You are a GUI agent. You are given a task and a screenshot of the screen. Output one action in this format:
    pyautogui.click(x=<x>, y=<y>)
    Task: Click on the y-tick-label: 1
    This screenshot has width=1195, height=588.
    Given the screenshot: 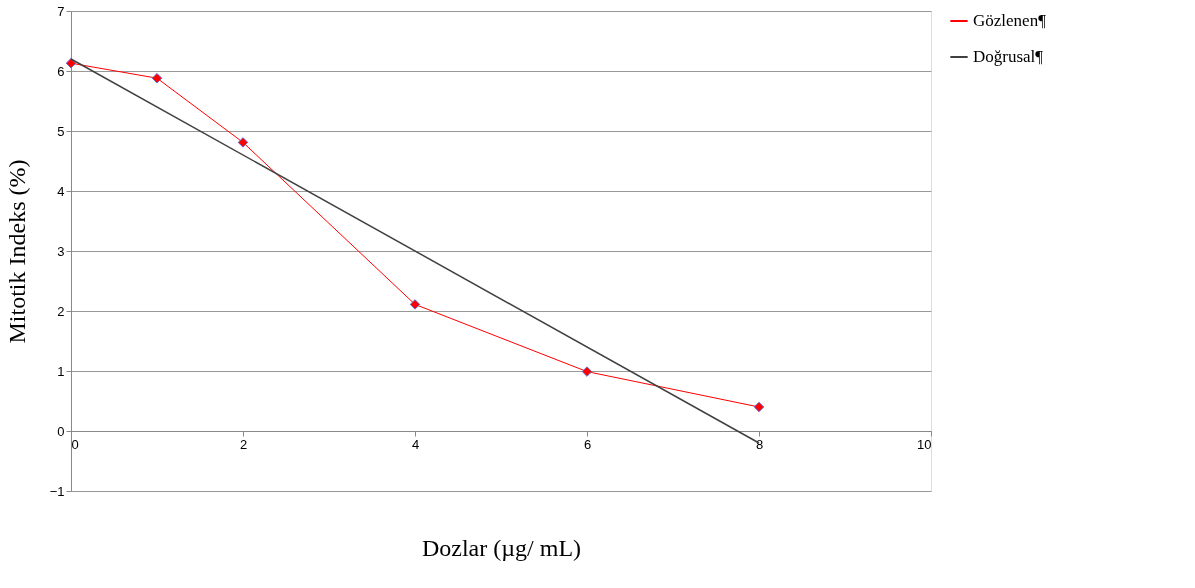 What is the action you would take?
    pyautogui.click(x=61, y=371)
    